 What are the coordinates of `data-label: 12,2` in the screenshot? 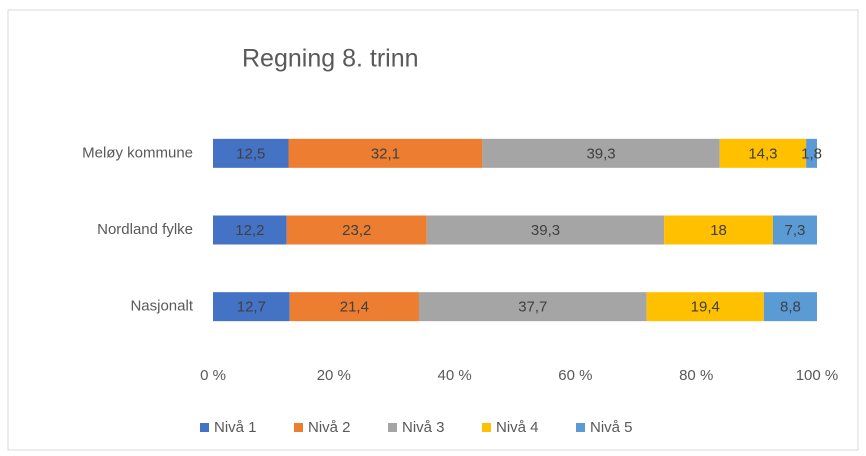 It's located at (249, 230).